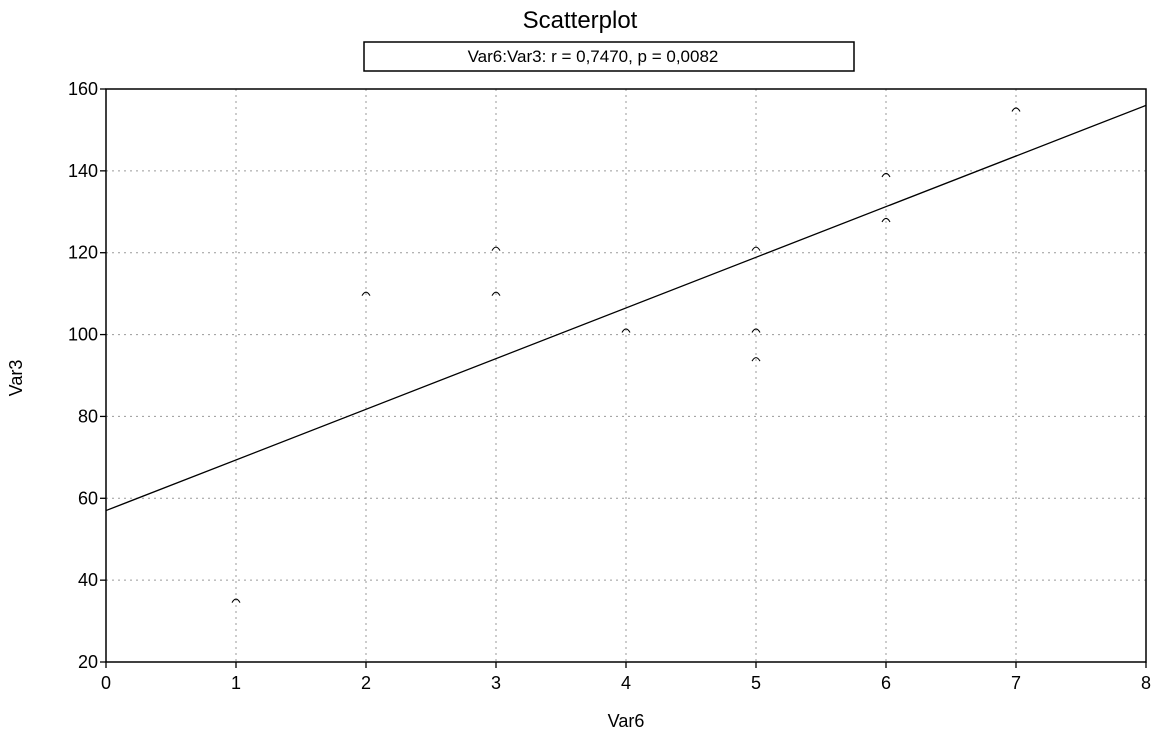 The image size is (1159, 733). Describe the element at coordinates (496, 683) in the screenshot. I see `x-tick-label-3: 3` at that location.